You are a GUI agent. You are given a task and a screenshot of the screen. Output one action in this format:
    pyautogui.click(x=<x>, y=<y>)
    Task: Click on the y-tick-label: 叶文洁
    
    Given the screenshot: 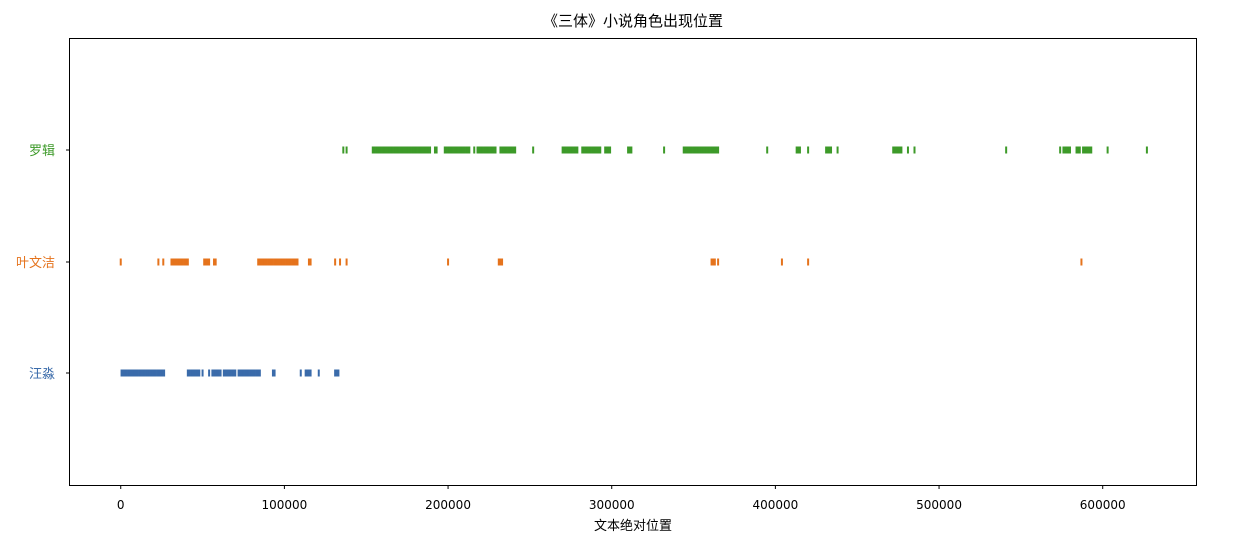 What is the action you would take?
    pyautogui.click(x=35, y=263)
    